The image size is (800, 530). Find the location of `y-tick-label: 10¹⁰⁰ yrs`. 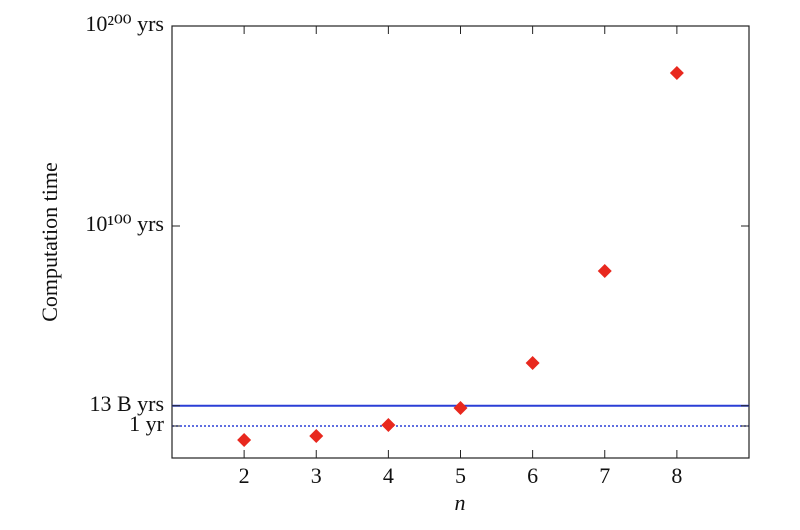

y-tick-label: 10¹⁰⁰ yrs is located at coordinates (124, 223).